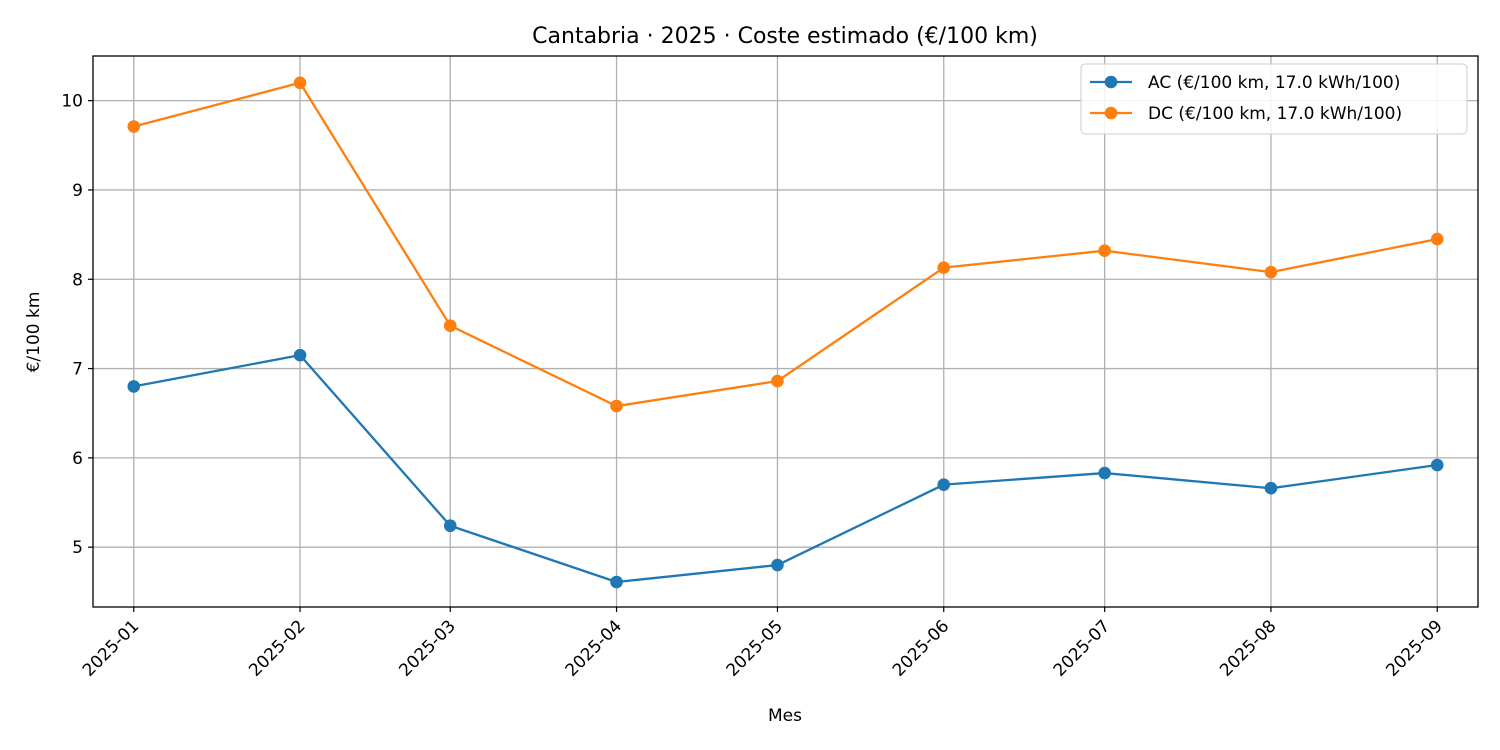 The width and height of the screenshot is (1500, 750). What do you see at coordinates (77, 370) in the screenshot?
I see `y-tick-label: 7` at bounding box center [77, 370].